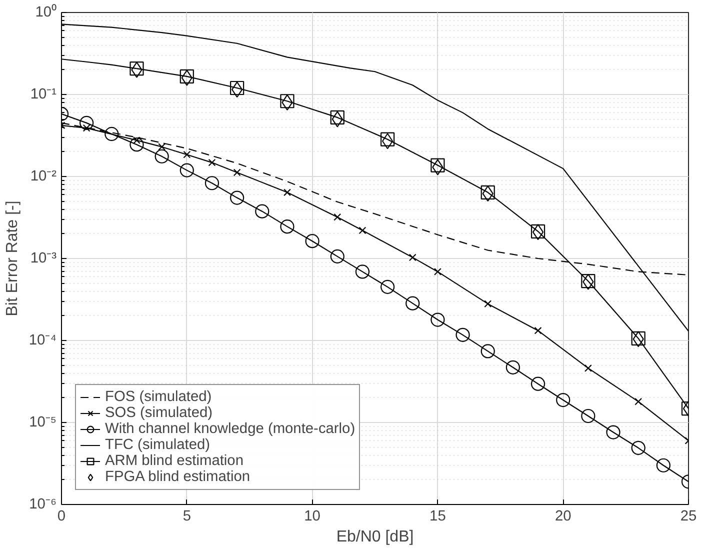 Image resolution: width=702 pixels, height=550 pixels. Describe the element at coordinates (375, 537) in the screenshot. I see `x-axis-title: Eb/N0 [dB]` at that location.